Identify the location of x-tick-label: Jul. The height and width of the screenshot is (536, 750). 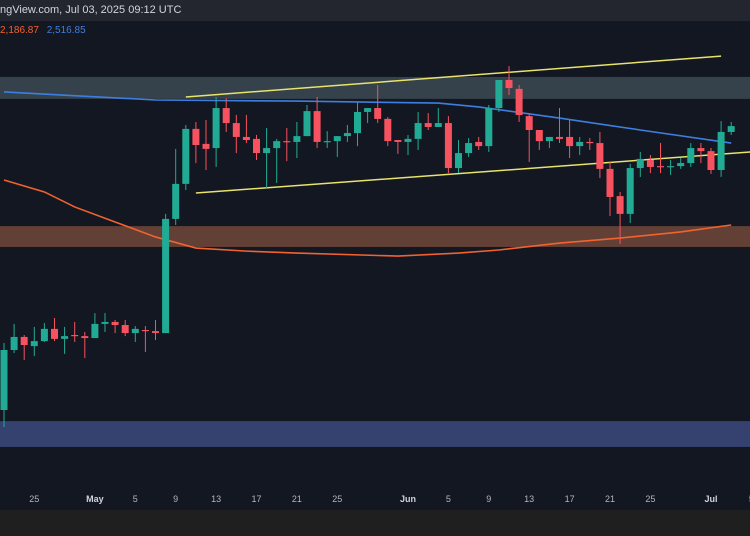
(711, 499).